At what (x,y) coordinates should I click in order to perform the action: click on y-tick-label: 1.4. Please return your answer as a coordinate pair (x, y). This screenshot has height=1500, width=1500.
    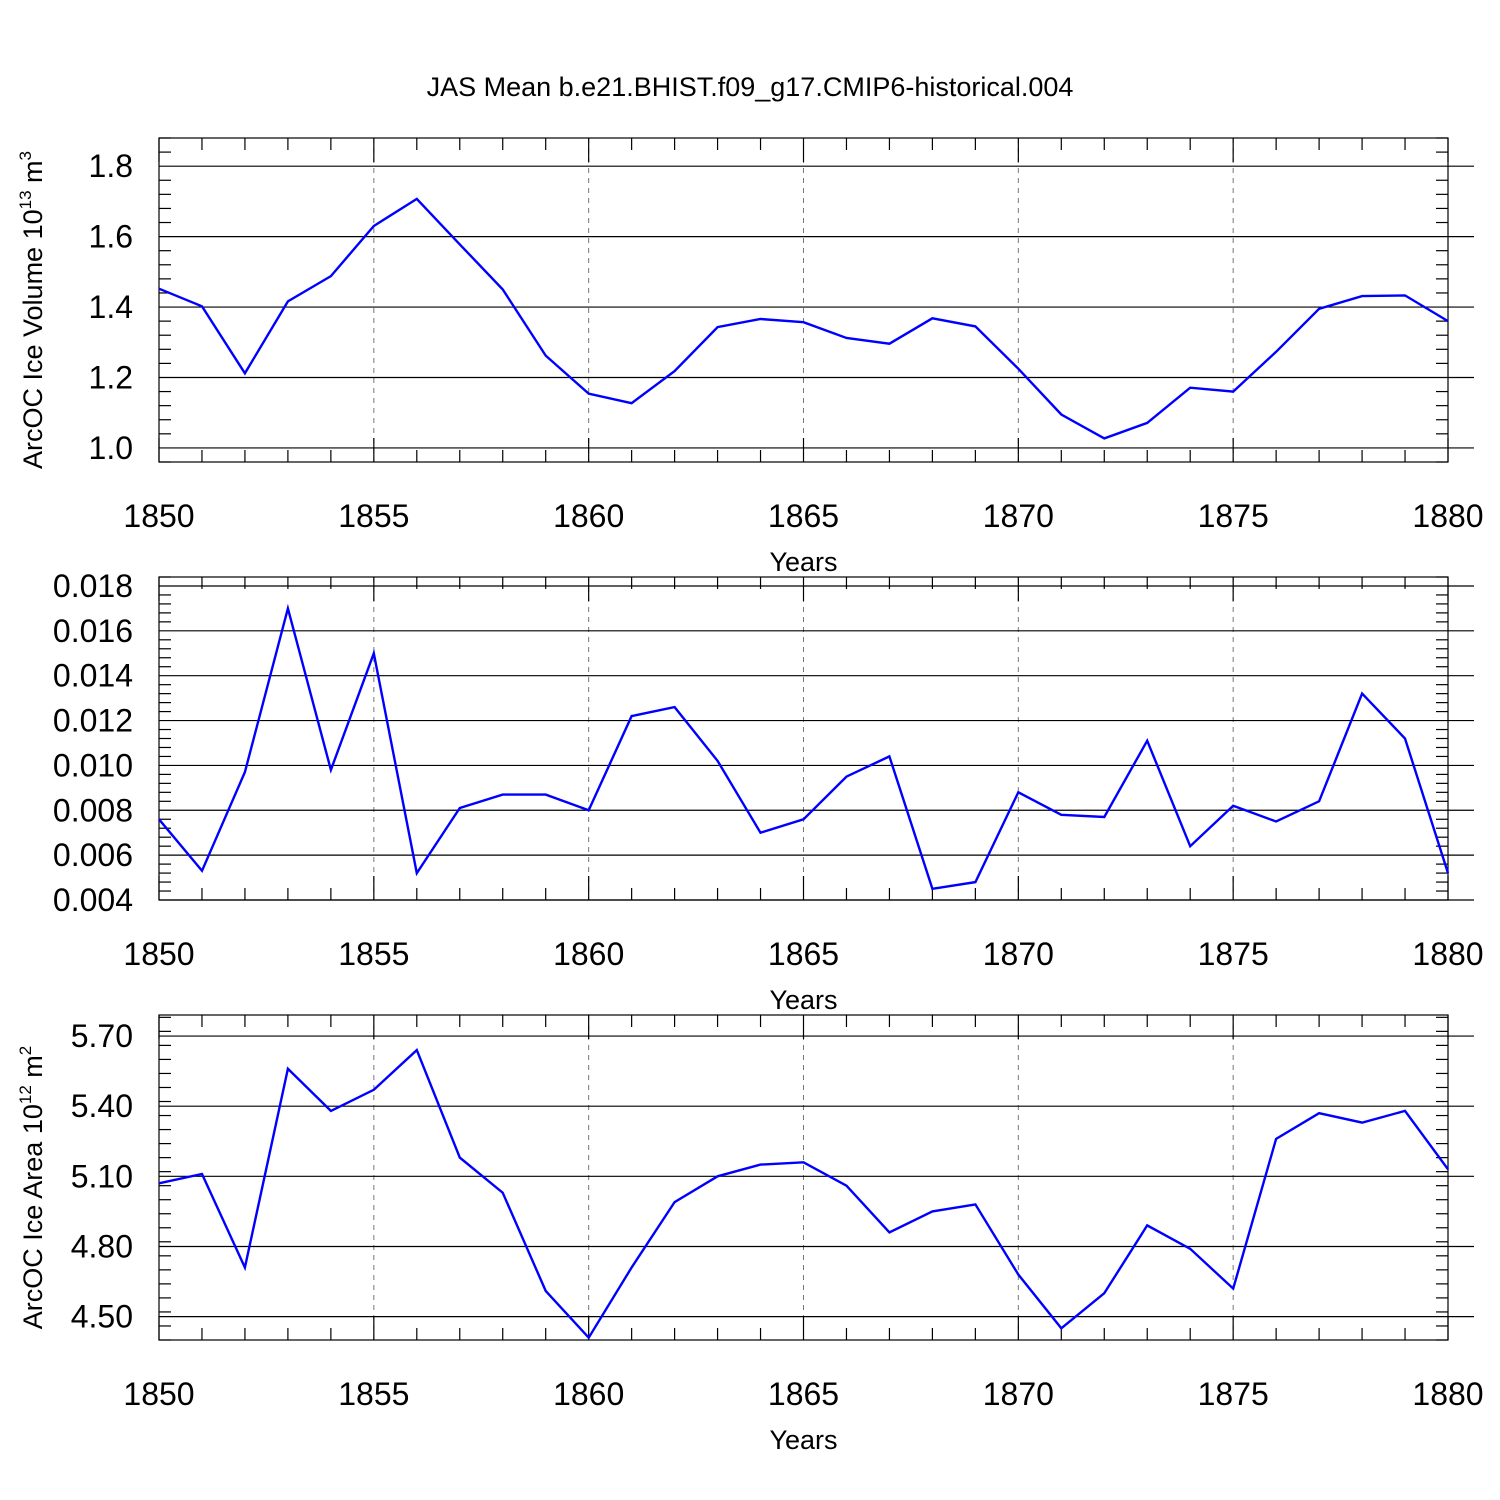
    Looking at the image, I should click on (111, 307).